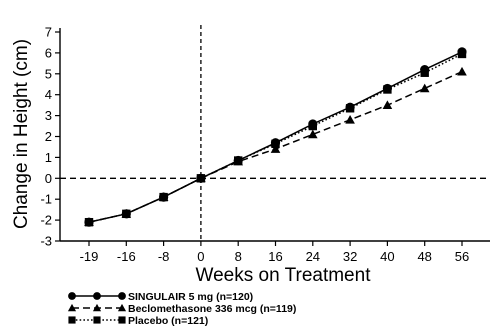 The image size is (498, 328). Describe the element at coordinates (126, 256) in the screenshot. I see `x-tick-label: -16` at that location.